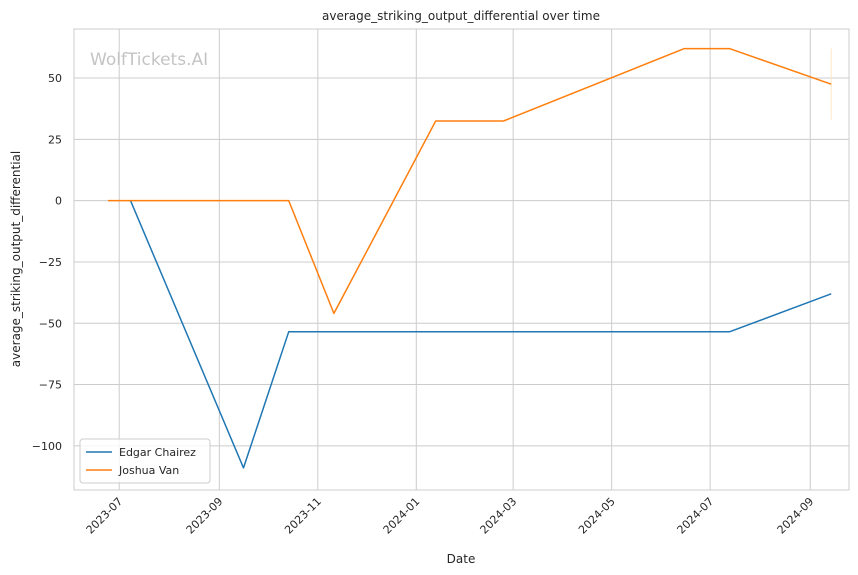 The image size is (858, 575). I want to click on y-tick-label: −50, so click(50, 323).